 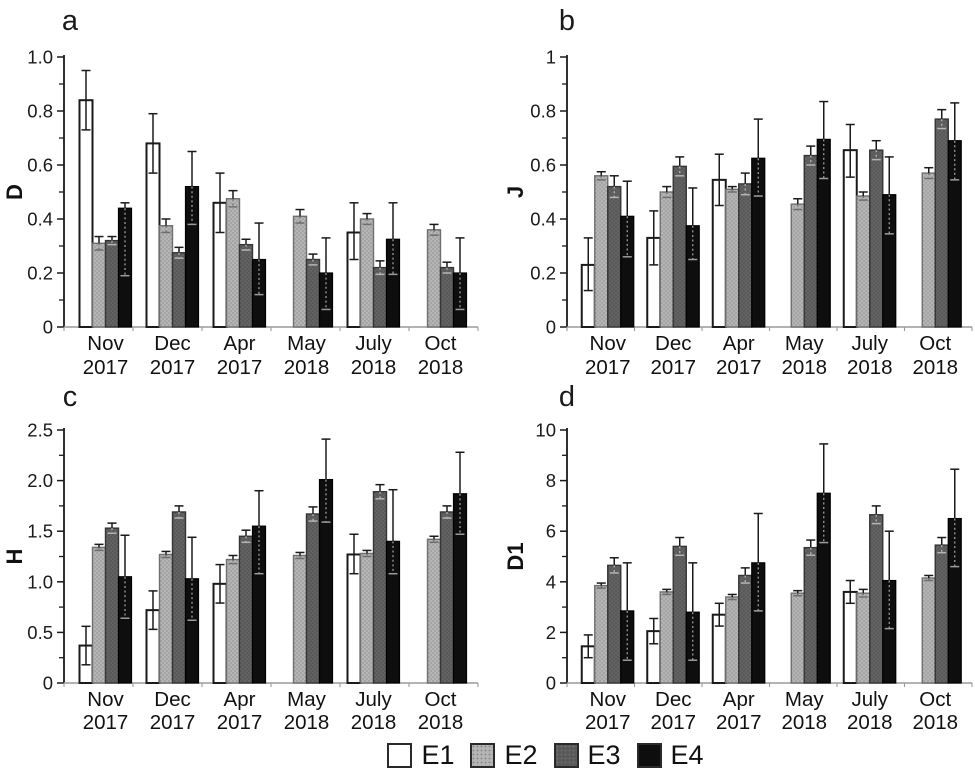 I want to click on y-tick-label: 1.0, so click(x=40, y=581).